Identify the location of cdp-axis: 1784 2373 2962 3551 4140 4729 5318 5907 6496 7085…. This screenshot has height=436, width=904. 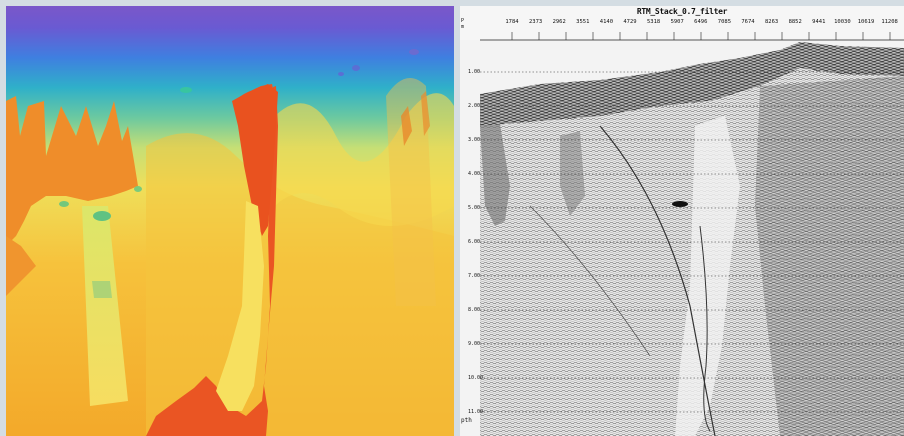
(682, 24).